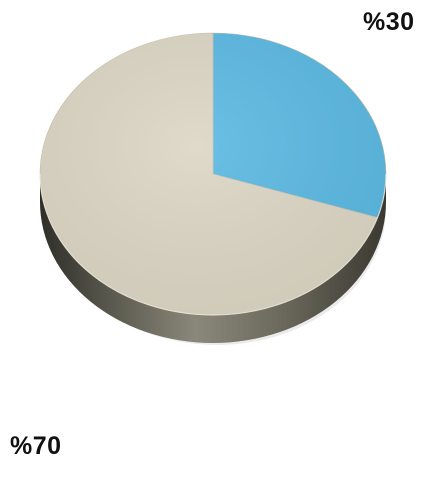 The width and height of the screenshot is (428, 477). I want to click on slice-label-70: %70, so click(36, 446).